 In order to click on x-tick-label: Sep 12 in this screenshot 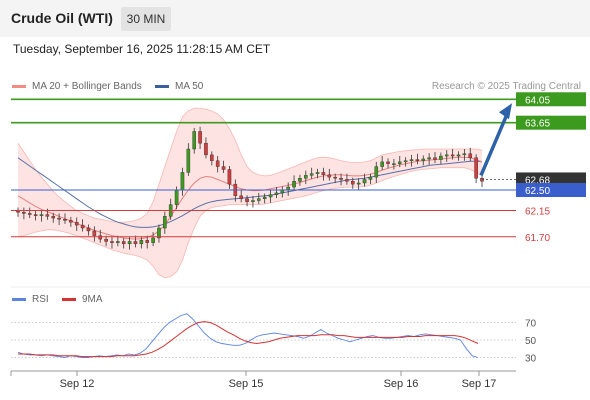, I will do `click(77, 384)`.